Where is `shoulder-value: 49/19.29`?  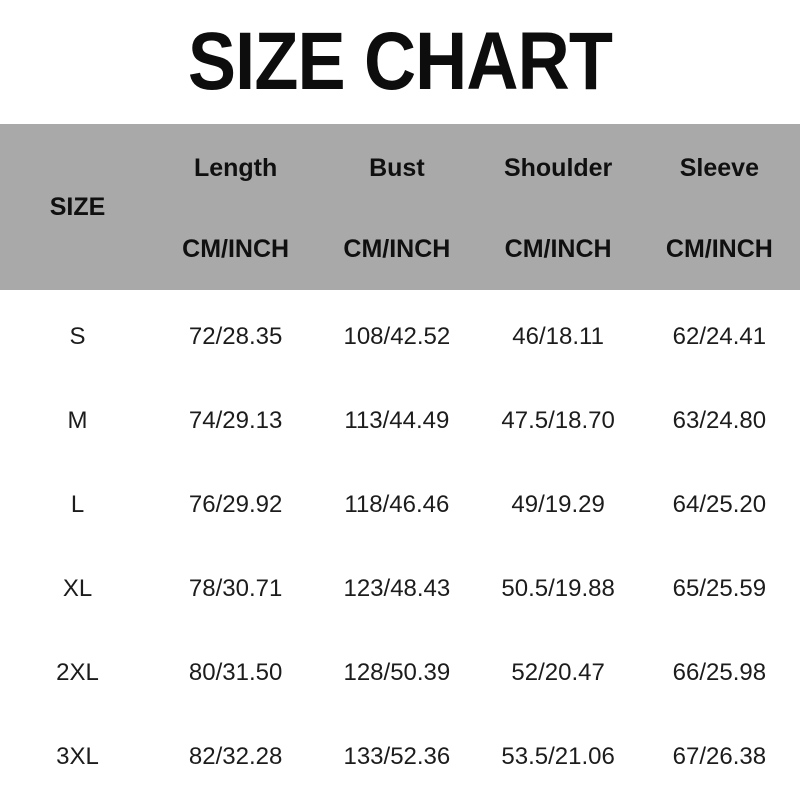 shoulder-value: 49/19.29 is located at coordinates (558, 504).